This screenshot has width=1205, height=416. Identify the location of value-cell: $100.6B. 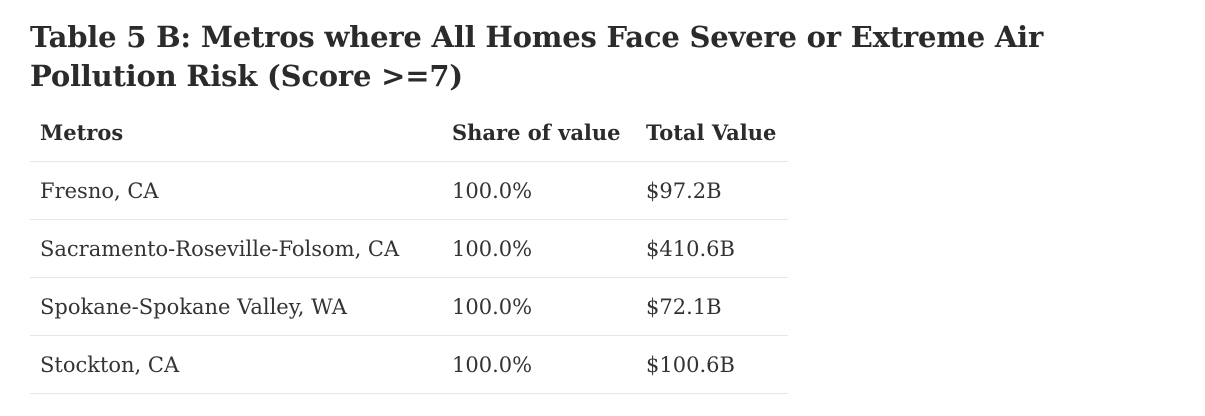
(717, 364).